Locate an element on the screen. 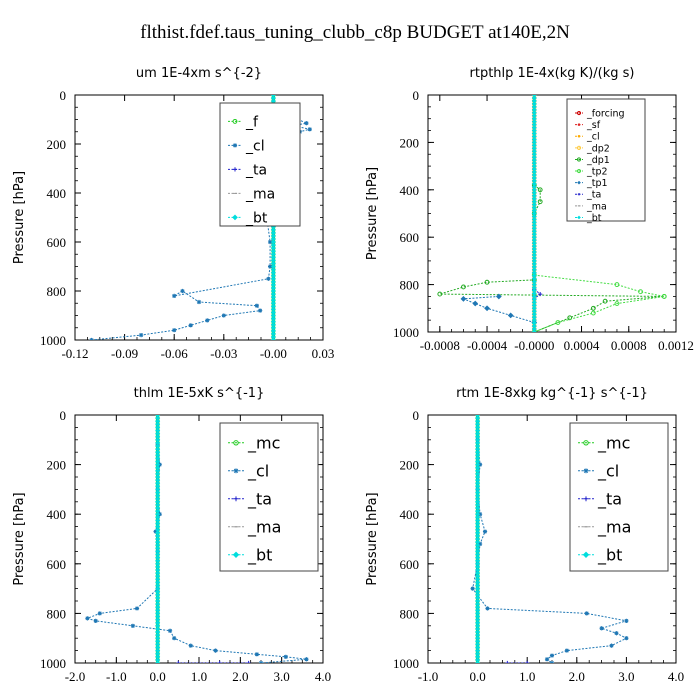  x-tick-label: -0.0000 is located at coordinates (534, 345).